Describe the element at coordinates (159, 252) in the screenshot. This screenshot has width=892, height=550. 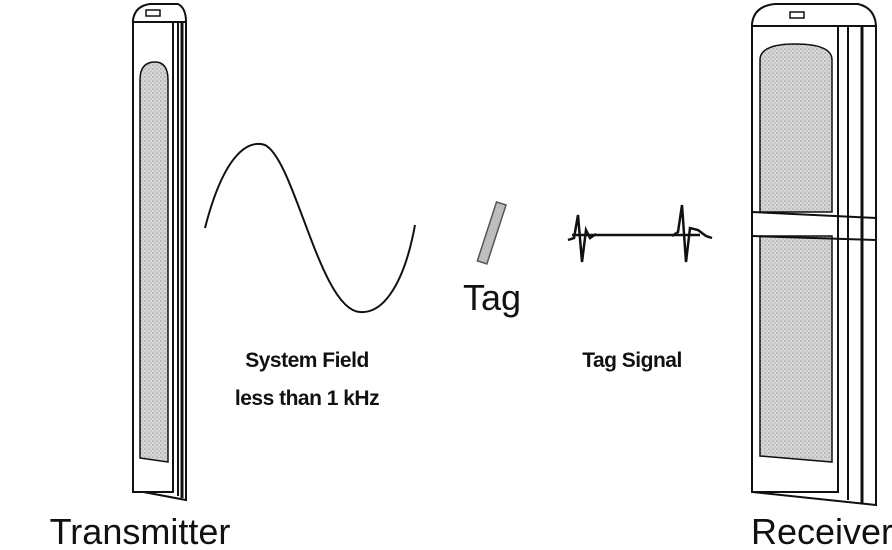
I see `transmitter-pedestal` at that location.